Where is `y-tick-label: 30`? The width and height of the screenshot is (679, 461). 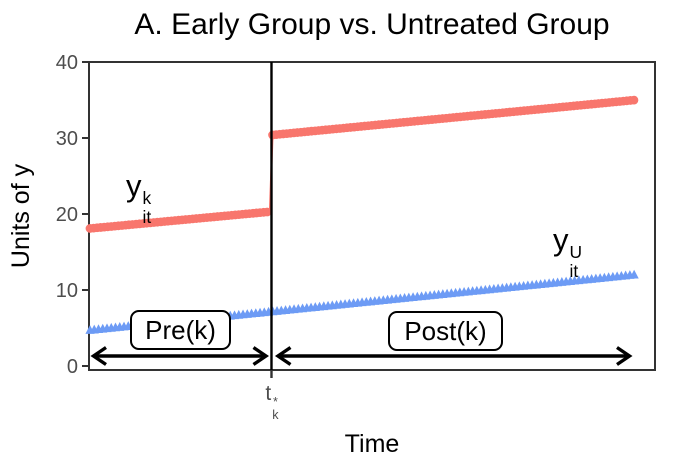
y-tick-label: 30 is located at coordinates (67, 139).